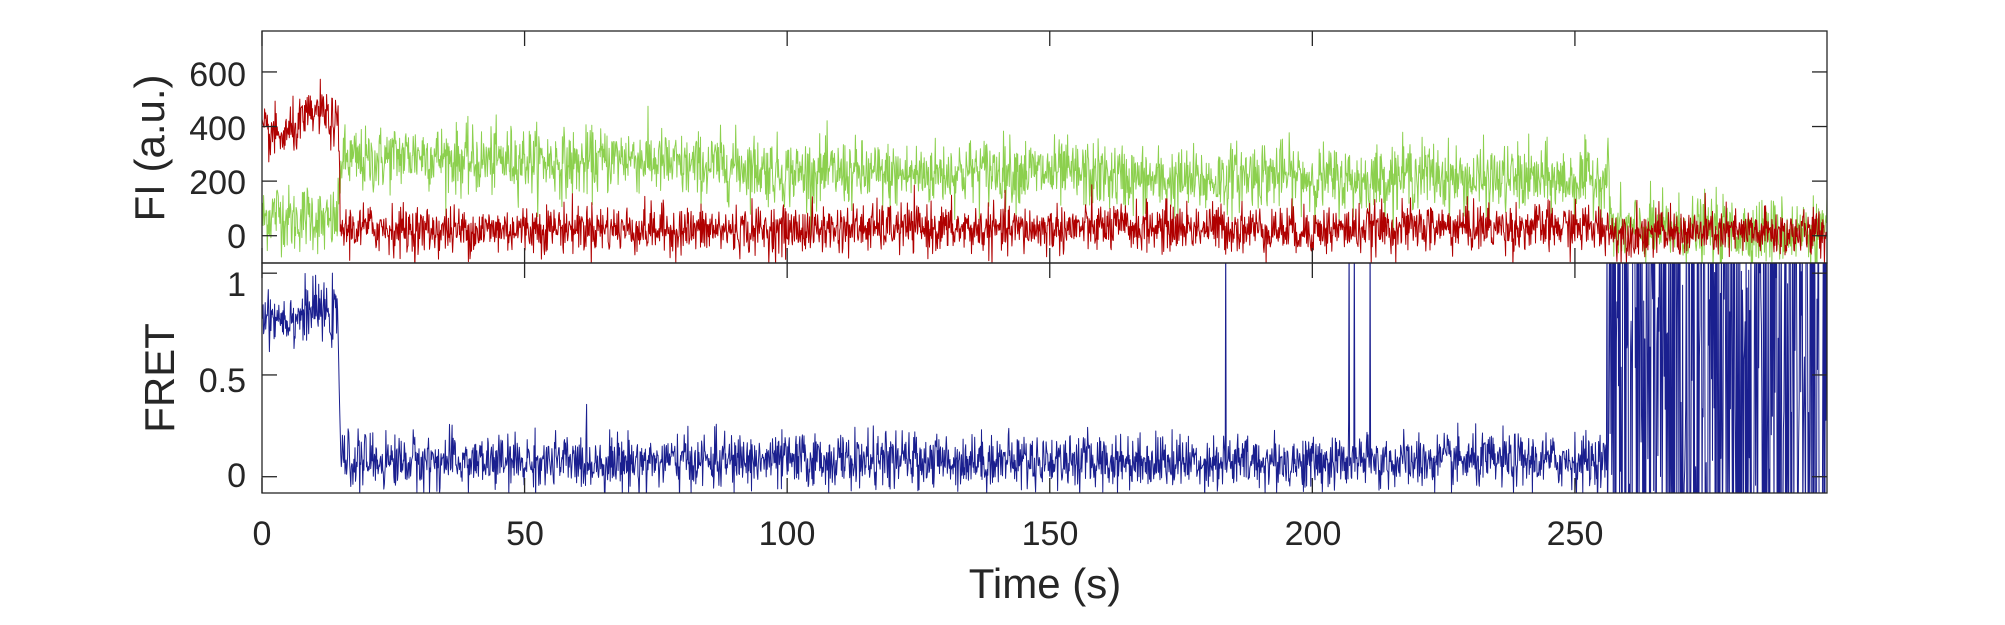 This screenshot has height=625, width=2005. I want to click on top-ylabel: FI (a.u.), so click(149, 147).